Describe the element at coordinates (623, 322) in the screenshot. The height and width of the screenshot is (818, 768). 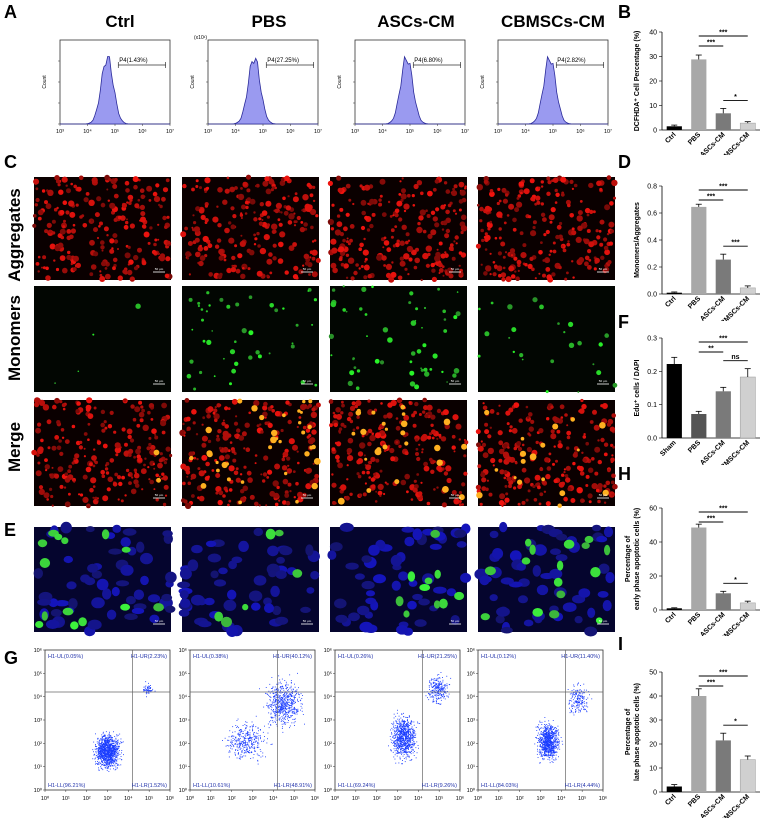
I see `panel-letter-f: F` at that location.